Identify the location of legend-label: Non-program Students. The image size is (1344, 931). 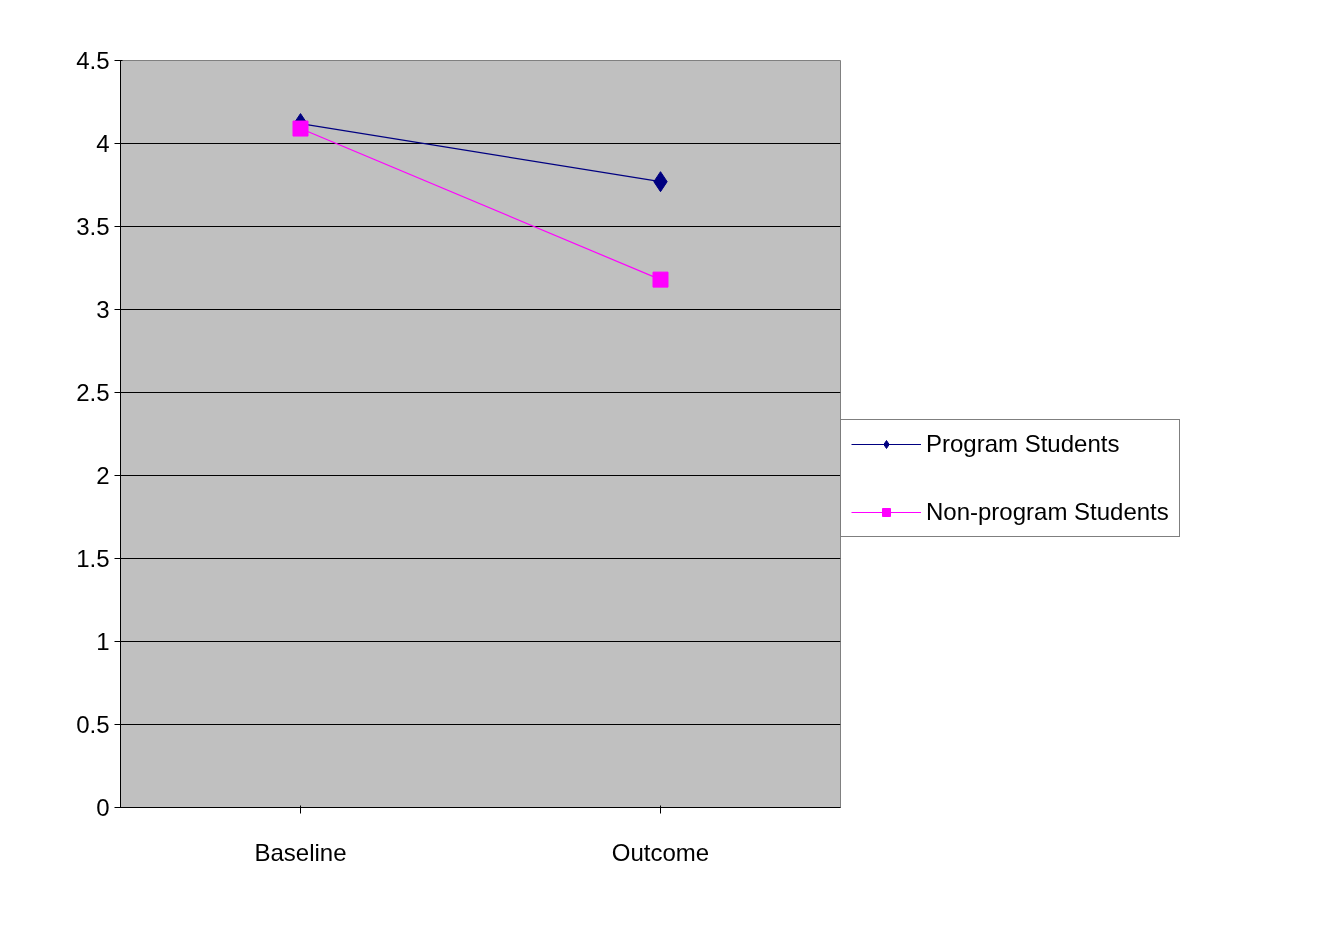
(1047, 512).